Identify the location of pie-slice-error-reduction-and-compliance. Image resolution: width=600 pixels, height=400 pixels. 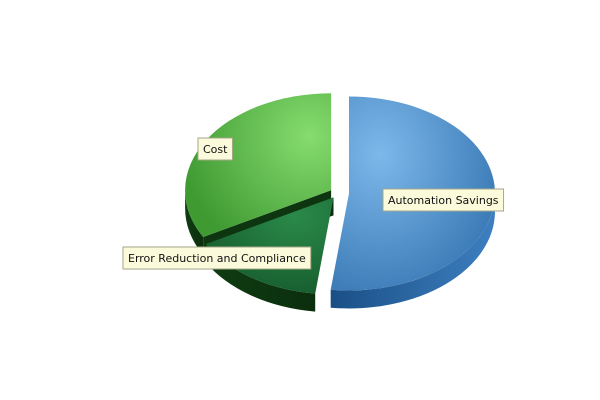
(269, 245).